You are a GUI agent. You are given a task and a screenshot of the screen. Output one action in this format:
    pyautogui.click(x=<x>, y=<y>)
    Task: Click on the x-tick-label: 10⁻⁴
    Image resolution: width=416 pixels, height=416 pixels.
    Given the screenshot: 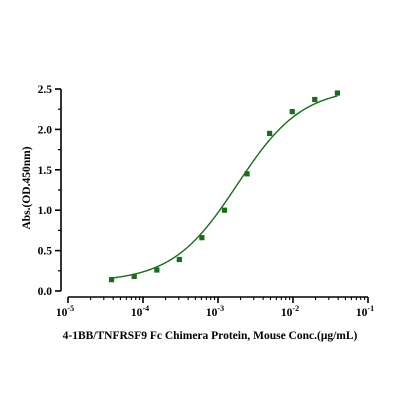 What is the action you would take?
    pyautogui.click(x=140, y=311)
    